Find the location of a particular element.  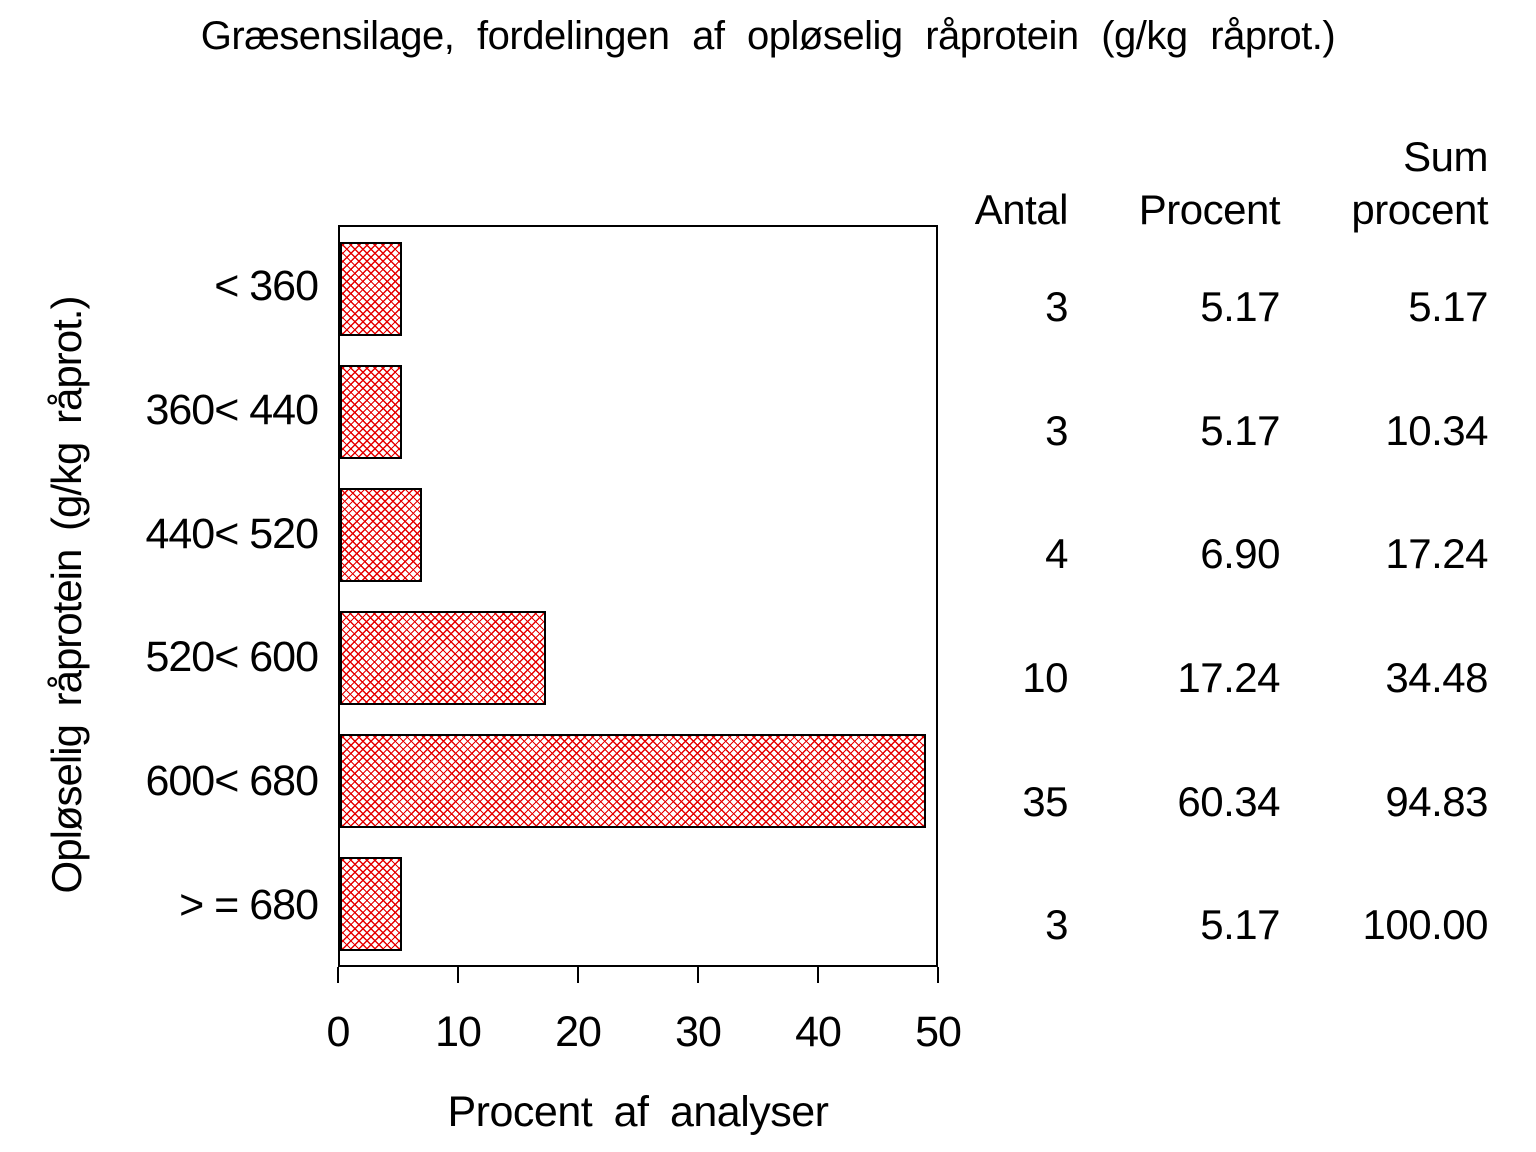

table-row: 3 5.17 10.34 is located at coordinates (1219, 411).